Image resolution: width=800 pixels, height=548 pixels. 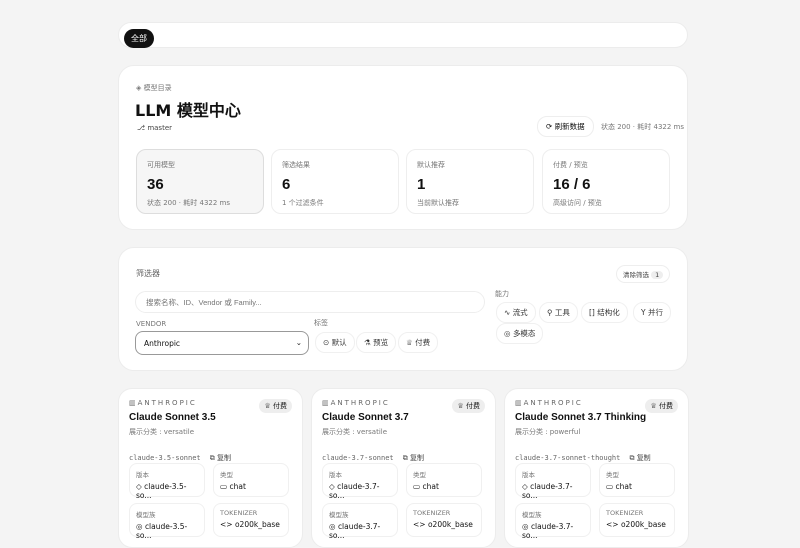 I want to click on filter-all-button: 全部, so click(x=139, y=38).